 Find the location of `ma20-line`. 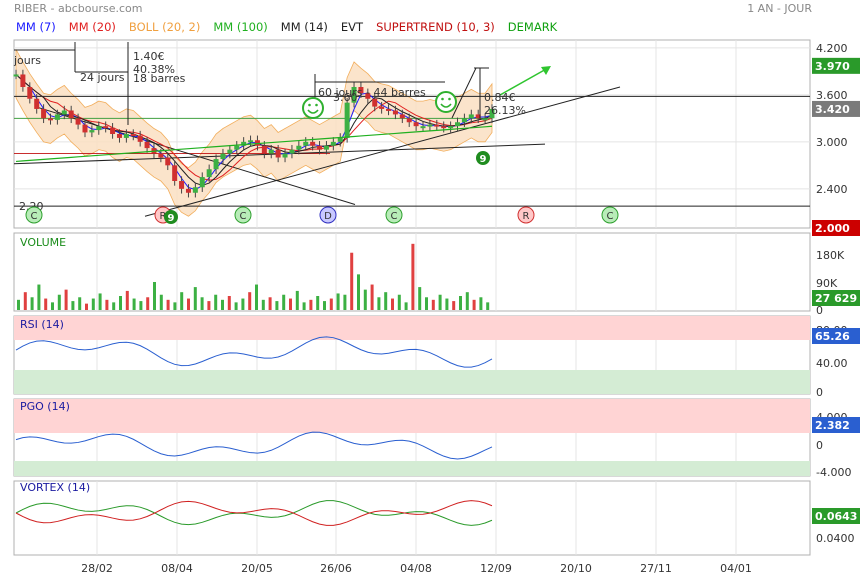

ma20-line is located at coordinates (254, 127).